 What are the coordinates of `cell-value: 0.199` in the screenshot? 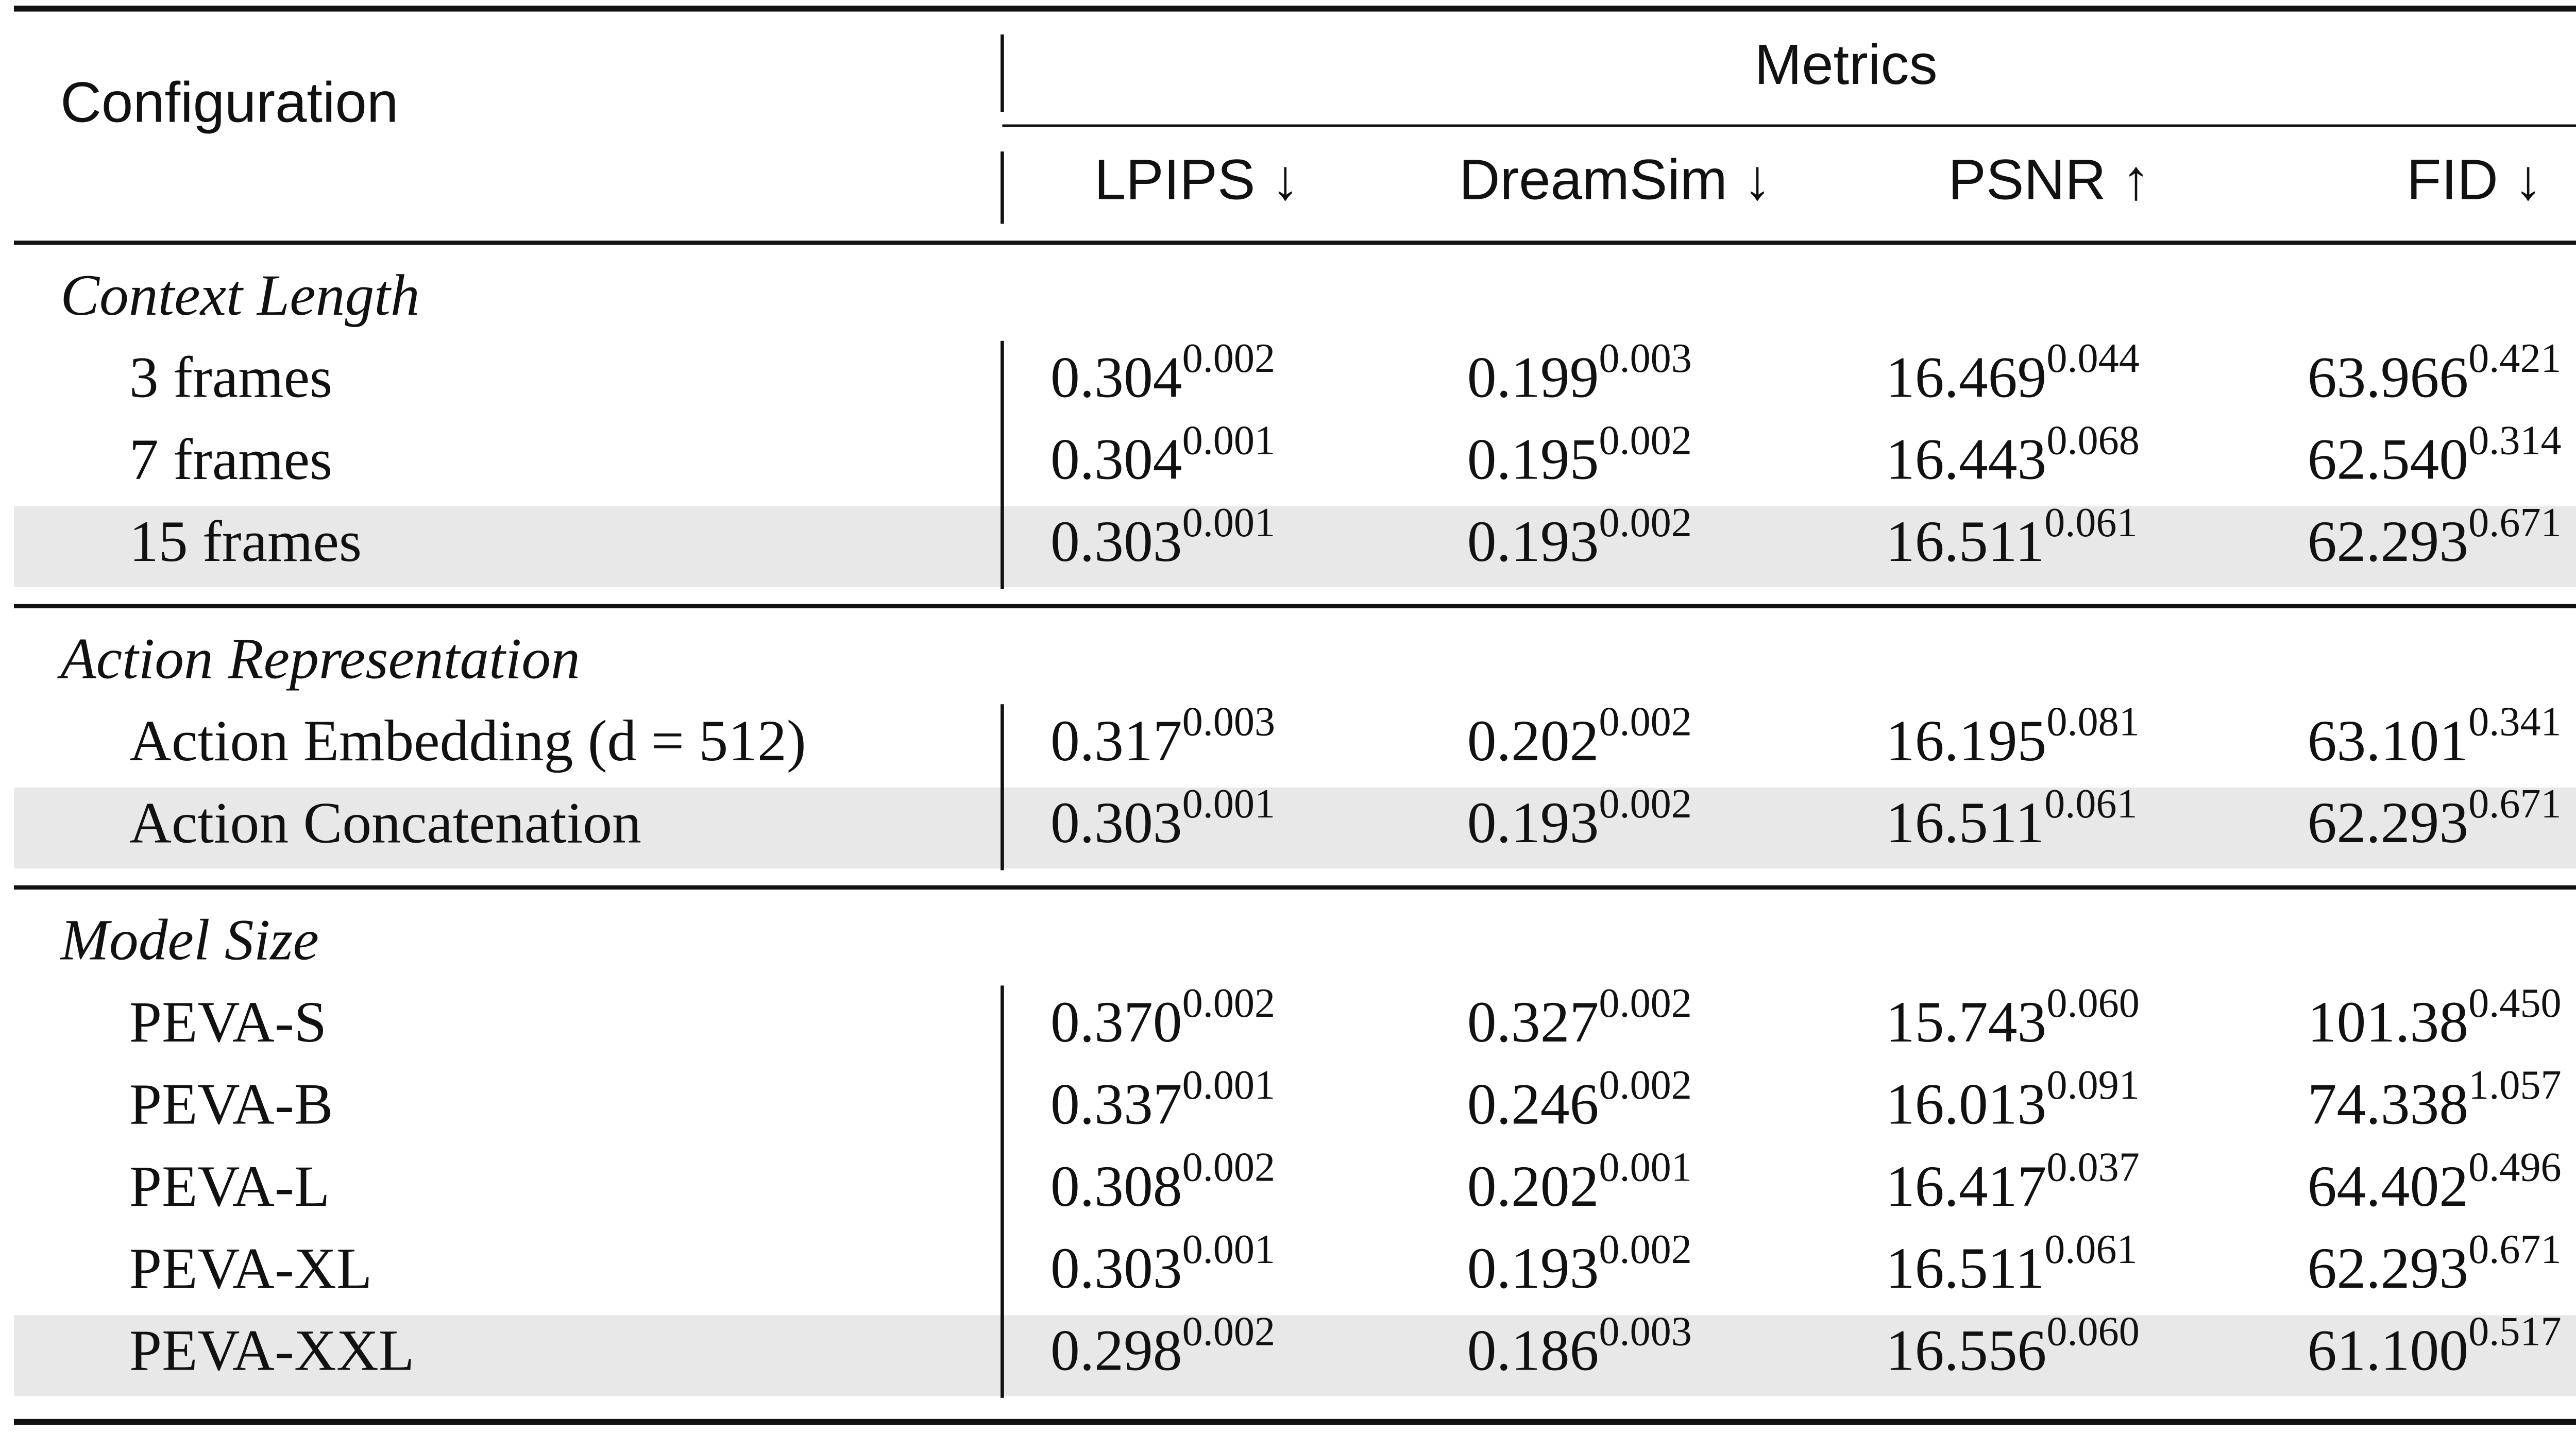 It's located at (1533, 377).